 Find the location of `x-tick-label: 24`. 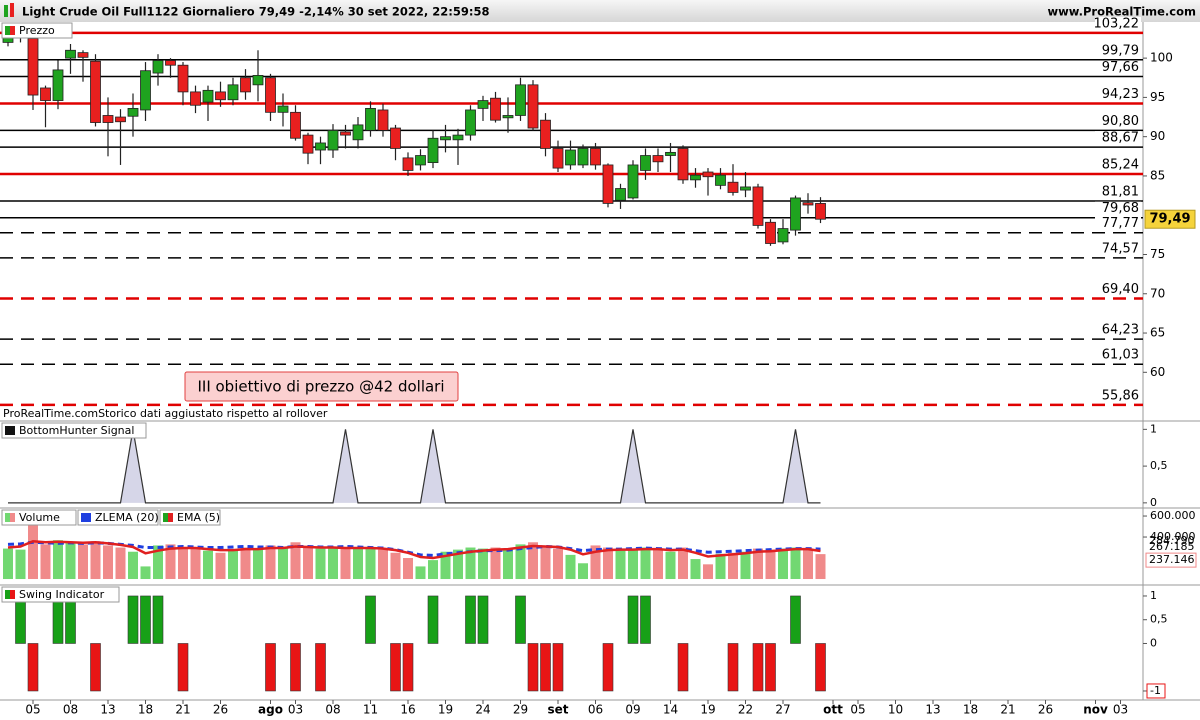

x-tick-label: 24 is located at coordinates (482, 710).